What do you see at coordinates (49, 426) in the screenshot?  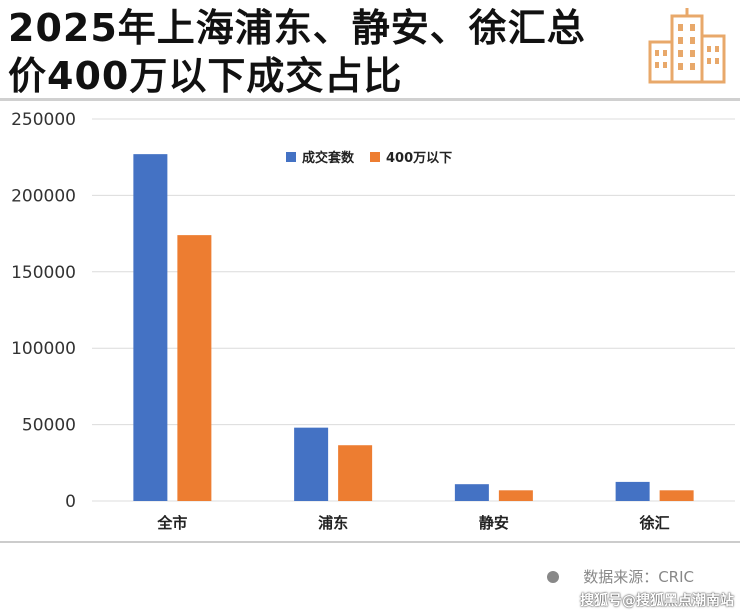 I see `y-tick-label: 50000` at bounding box center [49, 426].